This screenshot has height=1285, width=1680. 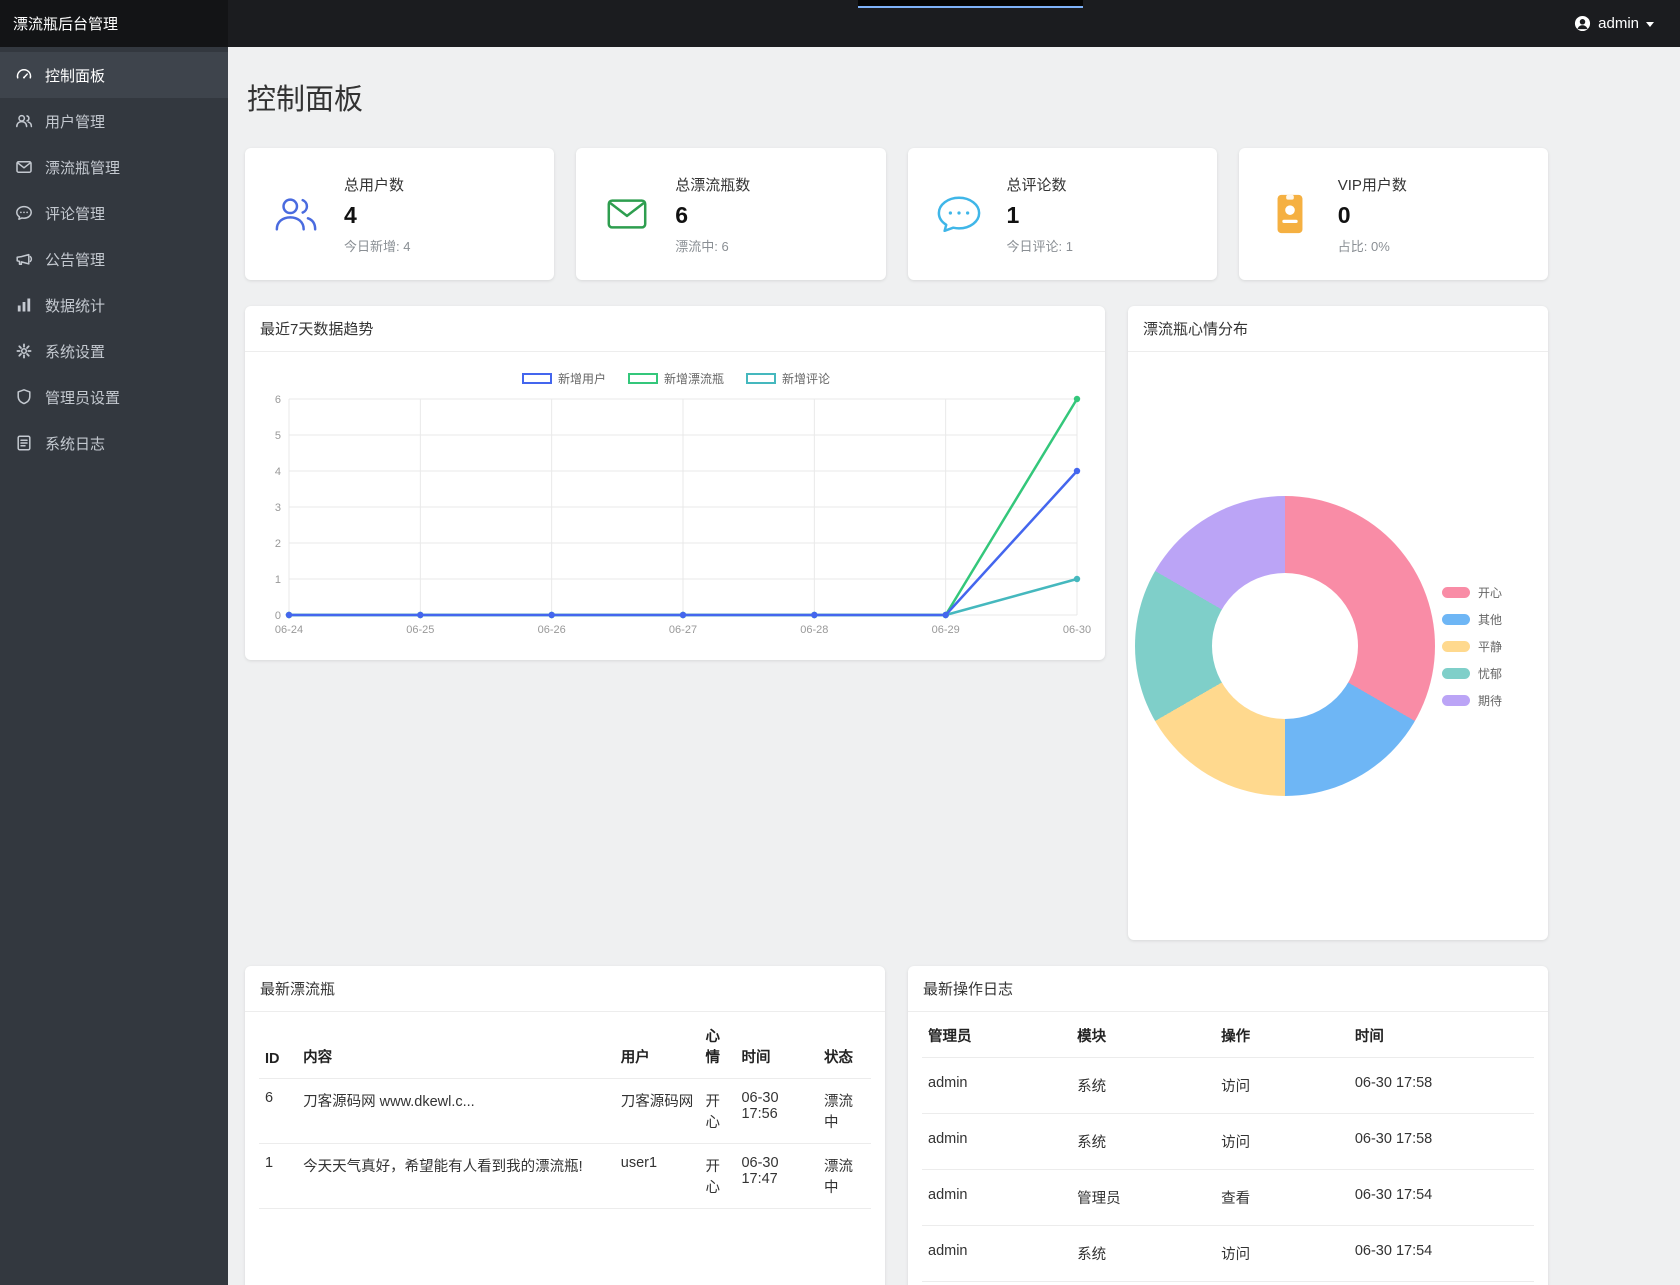 I want to click on sidebar-item-logs: 系统日志, so click(x=114, y=443).